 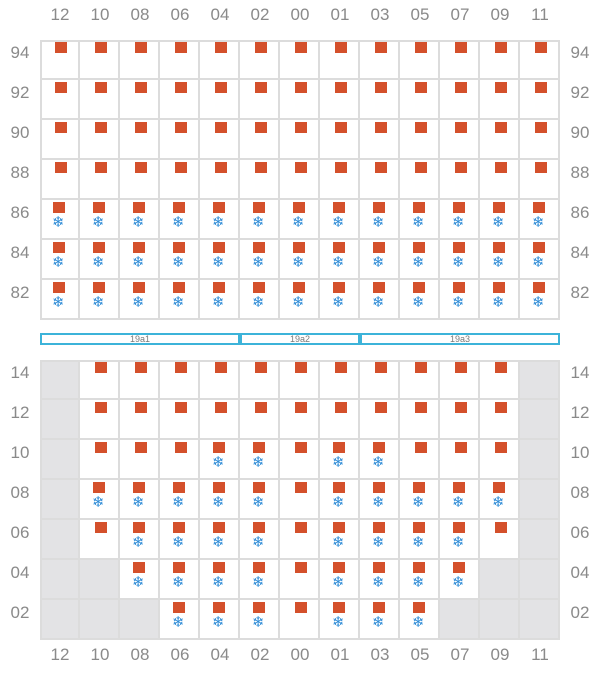 I want to click on upper-slot-84-00: ❄, so click(x=300, y=260).